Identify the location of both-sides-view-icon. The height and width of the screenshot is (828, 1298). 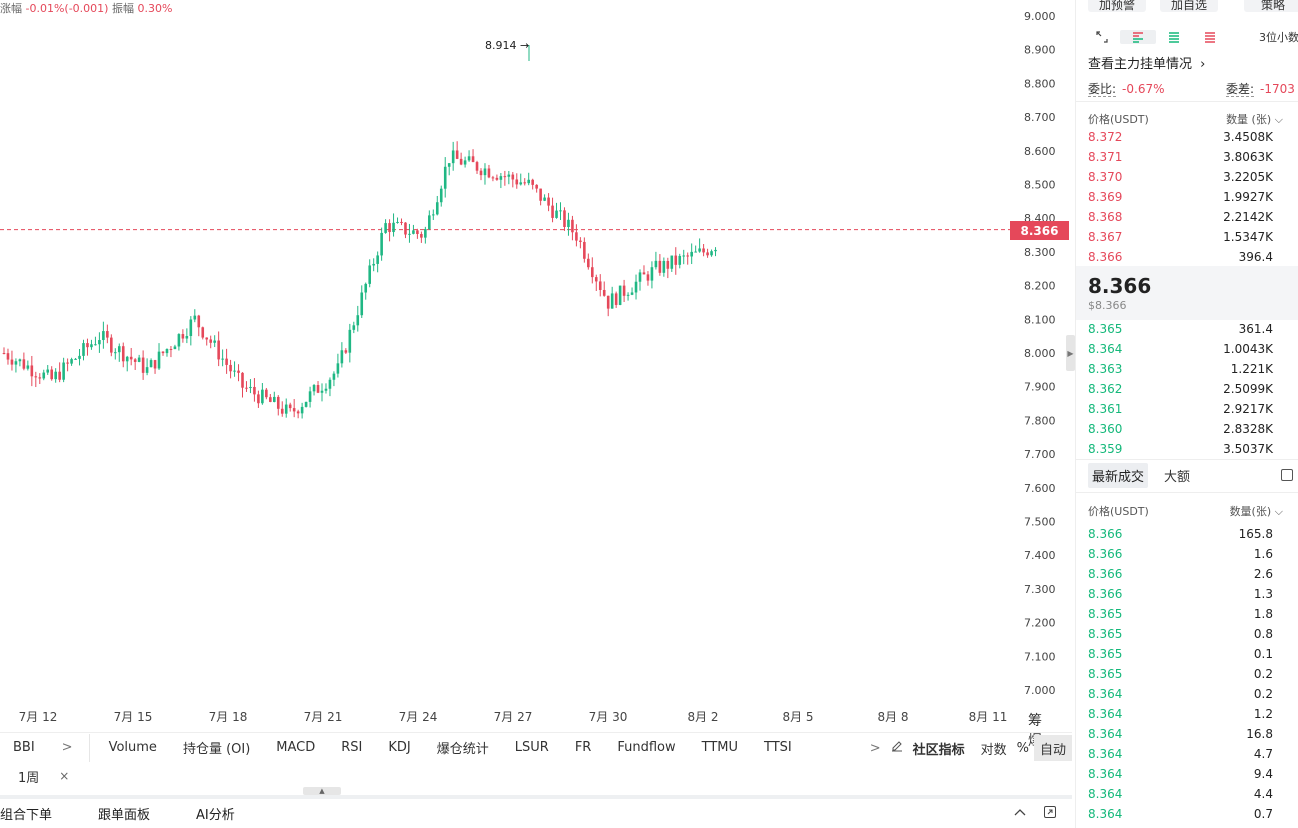
(1138, 37).